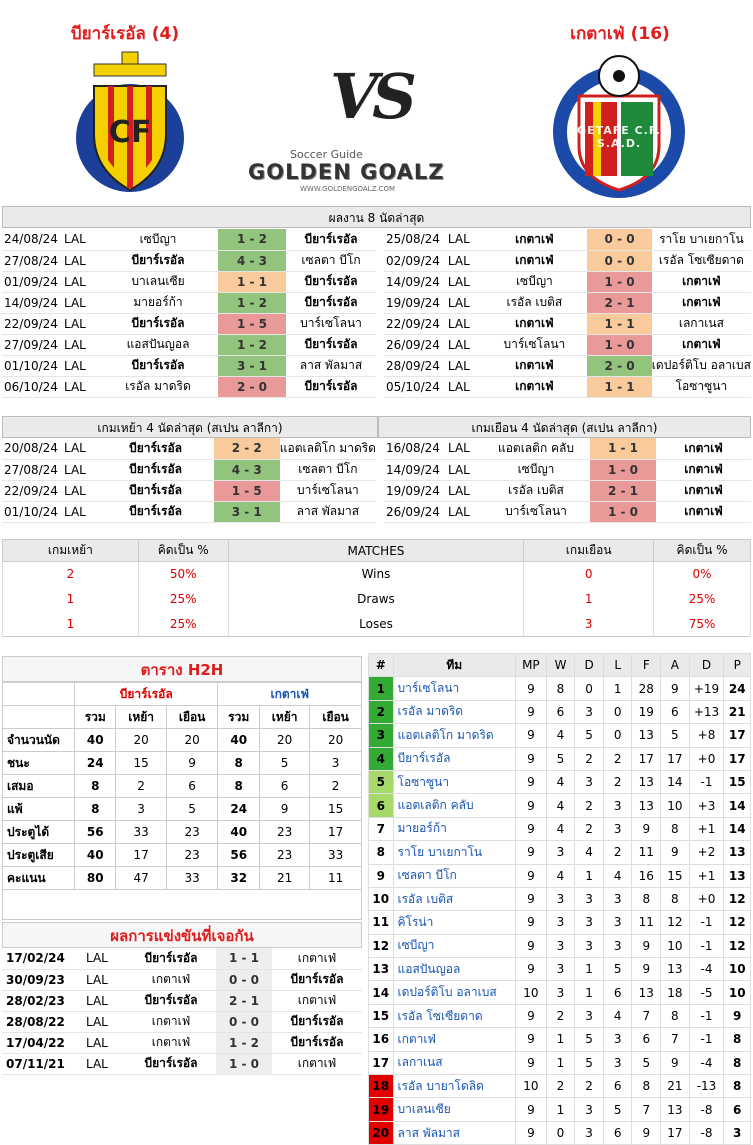  Describe the element at coordinates (171, 1001) in the screenshot. I see `meeting-home: บียาร์เรอัล` at that location.